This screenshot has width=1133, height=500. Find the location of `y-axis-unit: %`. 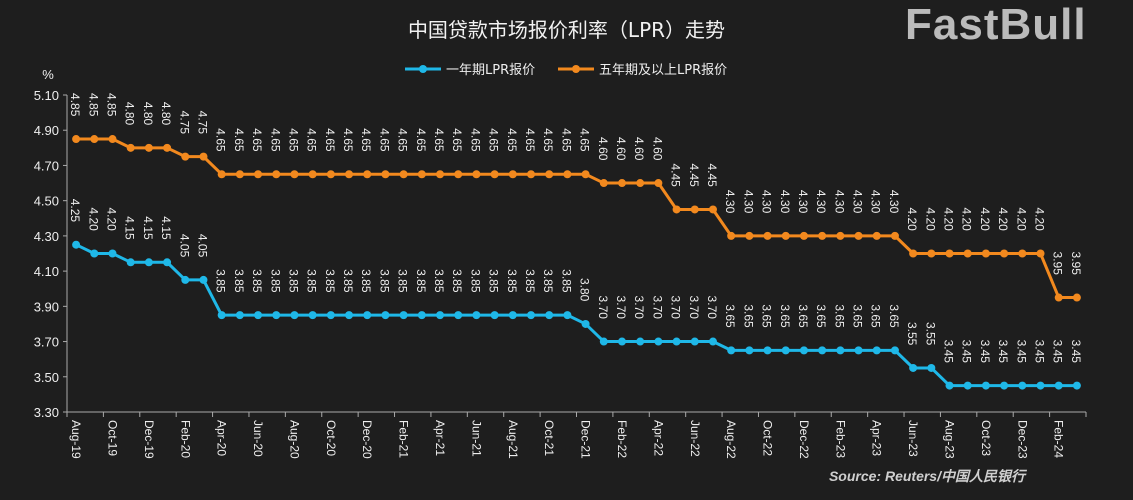

y-axis-unit: % is located at coordinates (48, 74).